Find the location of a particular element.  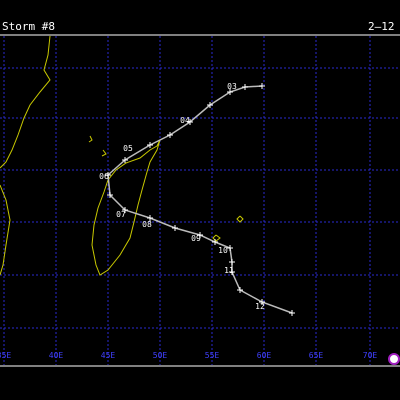

longitude-label: 60E is located at coordinates (264, 355).